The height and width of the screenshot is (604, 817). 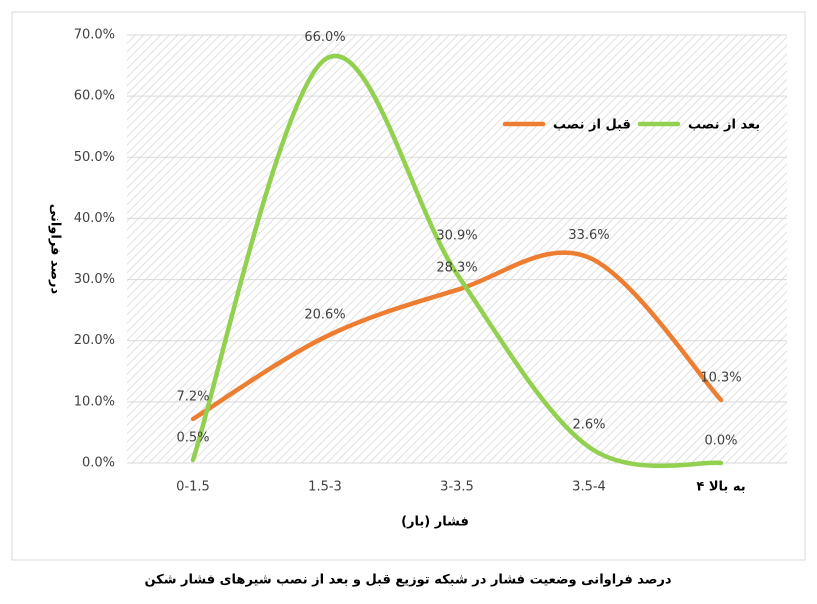 What do you see at coordinates (192, 437) in the screenshot?
I see `data-label: 0.5%` at bounding box center [192, 437].